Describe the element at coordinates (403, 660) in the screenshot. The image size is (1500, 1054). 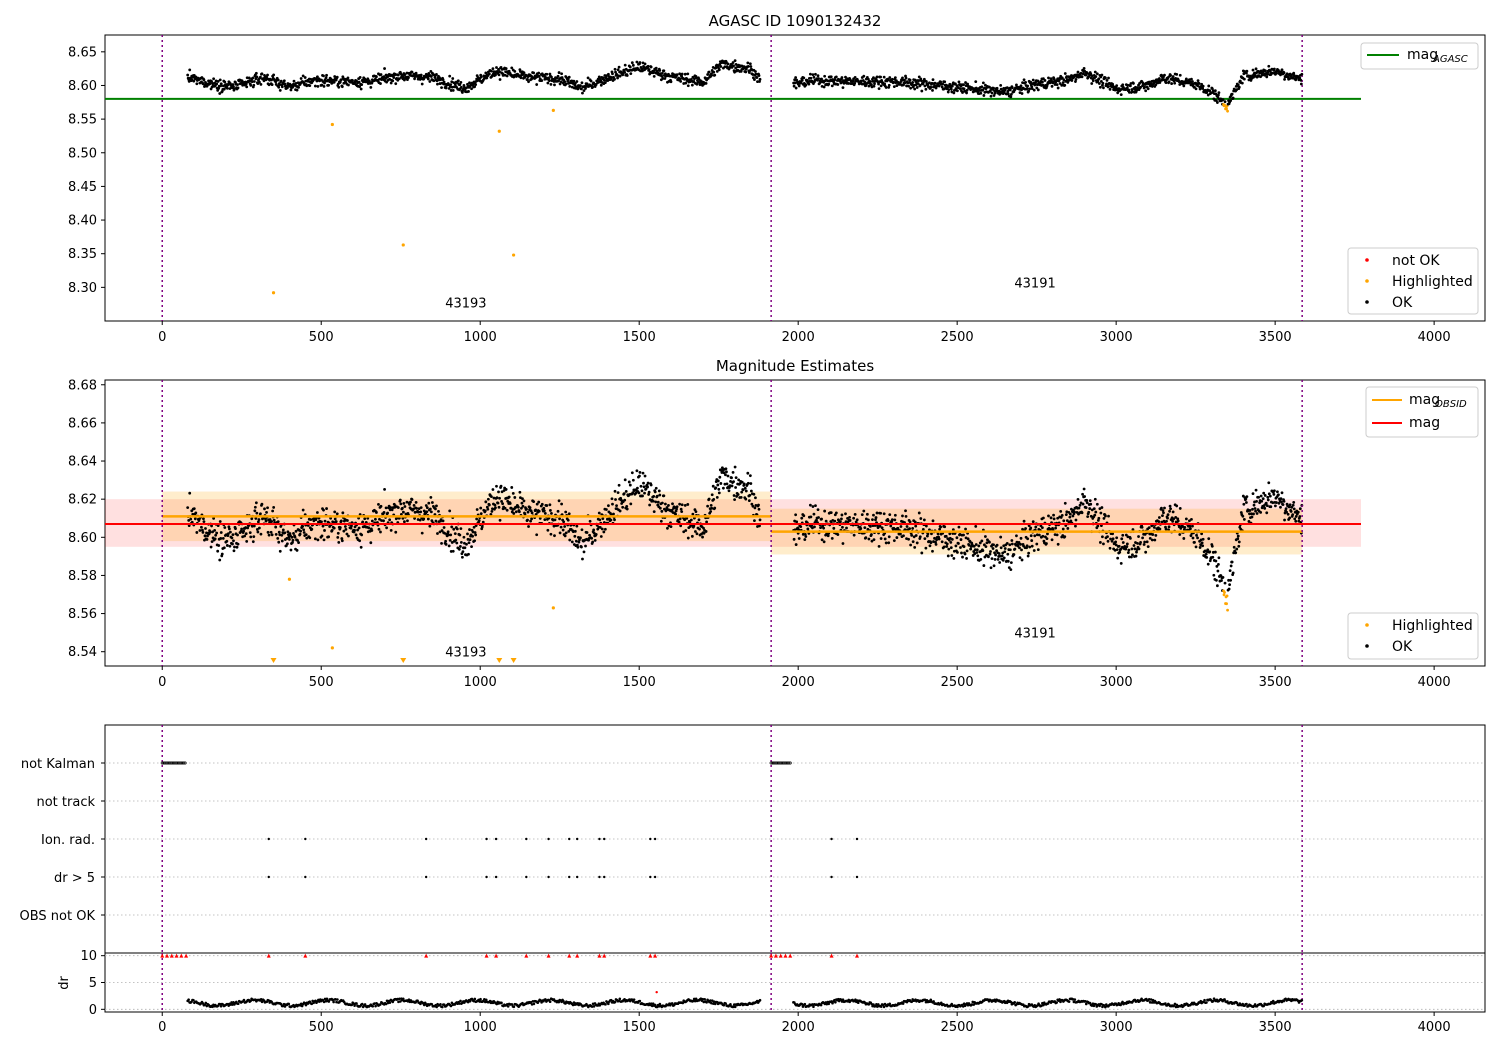
I see `offscale-marker` at that location.